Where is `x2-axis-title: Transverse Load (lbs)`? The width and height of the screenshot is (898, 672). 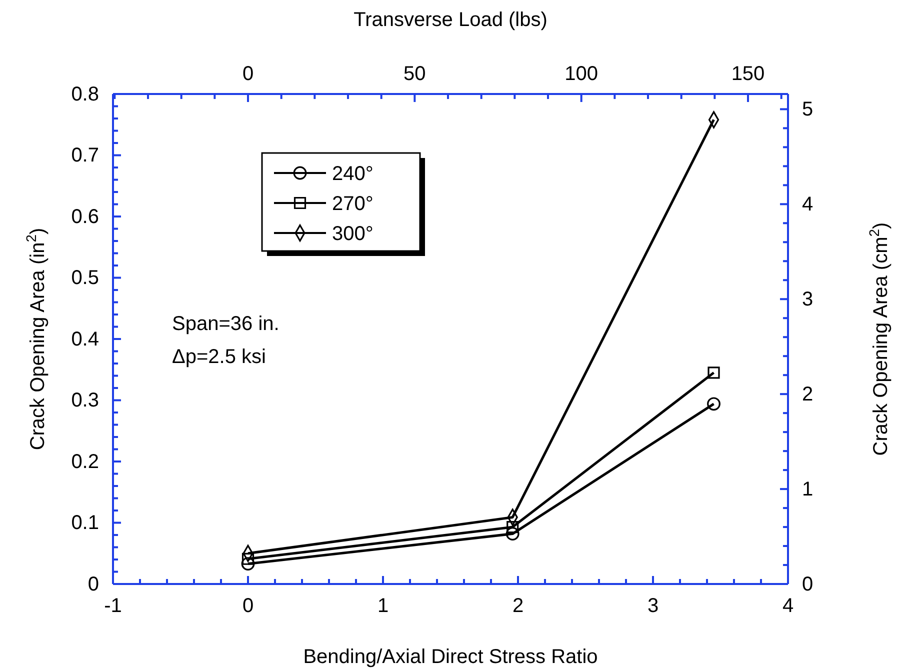 x2-axis-title: Transverse Load (lbs) is located at coordinates (451, 20).